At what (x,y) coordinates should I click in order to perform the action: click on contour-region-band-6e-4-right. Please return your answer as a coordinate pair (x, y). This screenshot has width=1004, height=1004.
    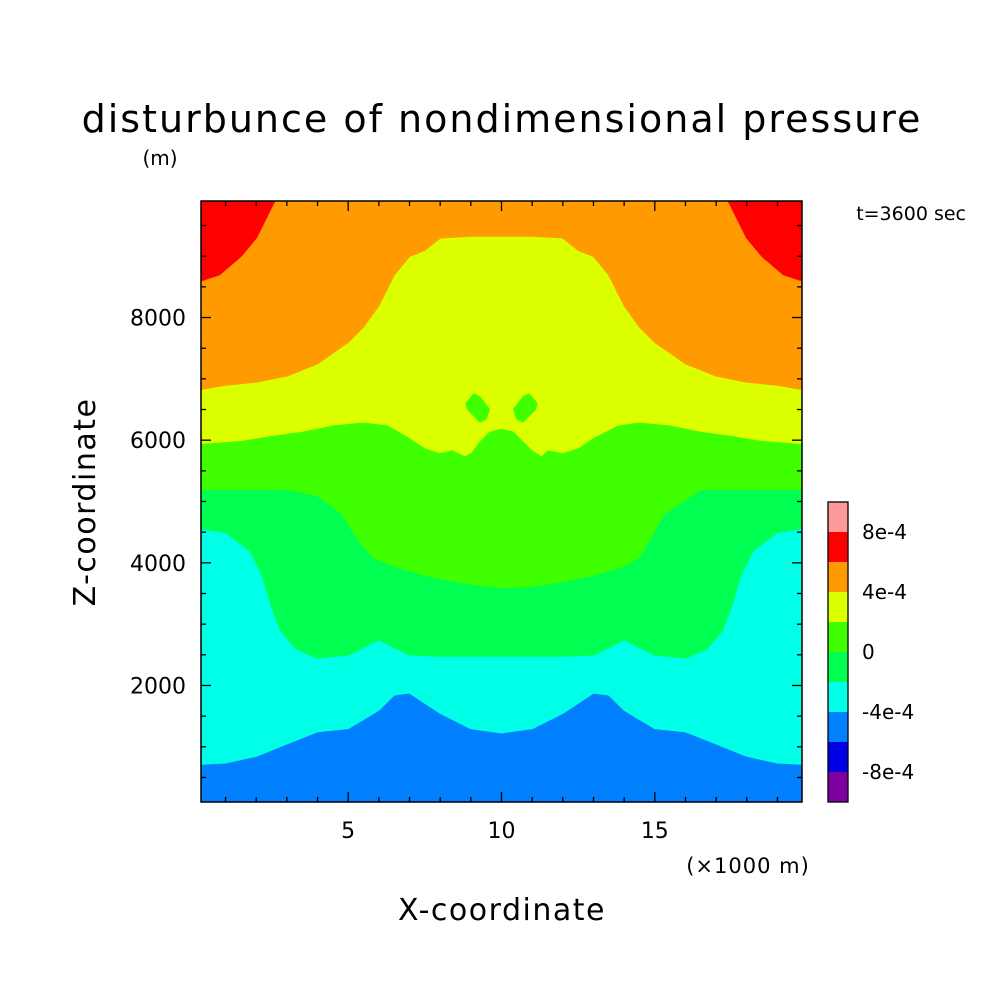
    Looking at the image, I should click on (764, 241).